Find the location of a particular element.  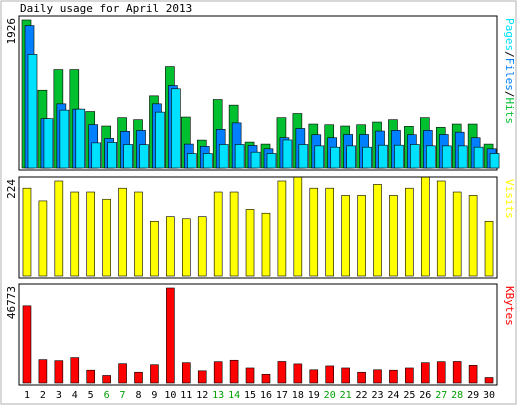

x-tick-label: 1 is located at coordinates (27, 395).